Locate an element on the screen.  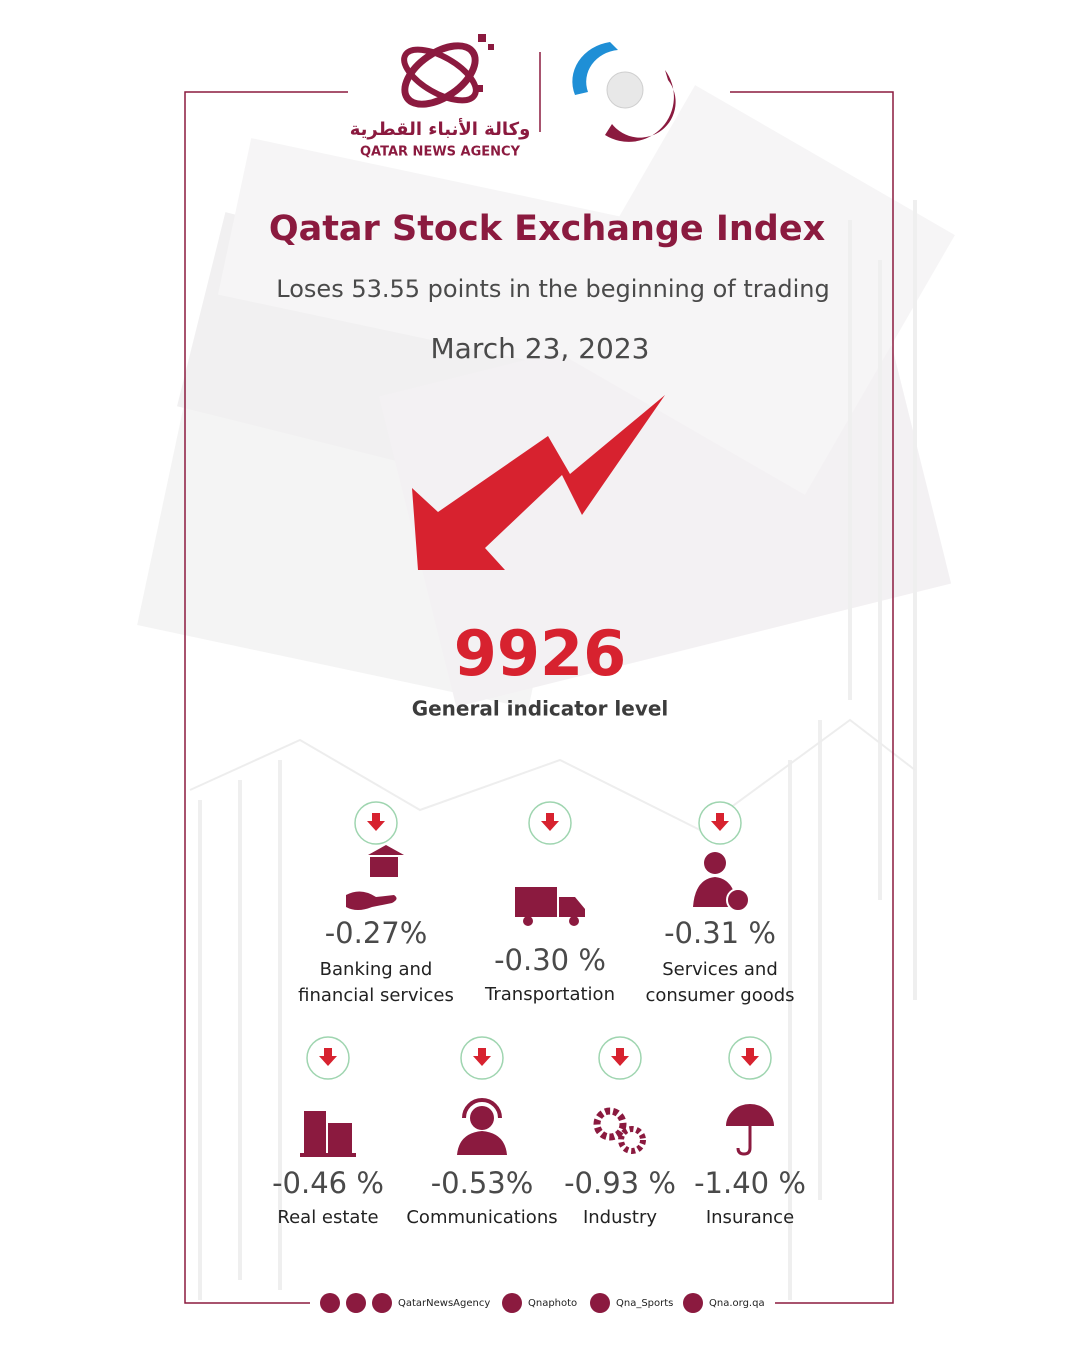
partner-logo is located at coordinates (624, 92).